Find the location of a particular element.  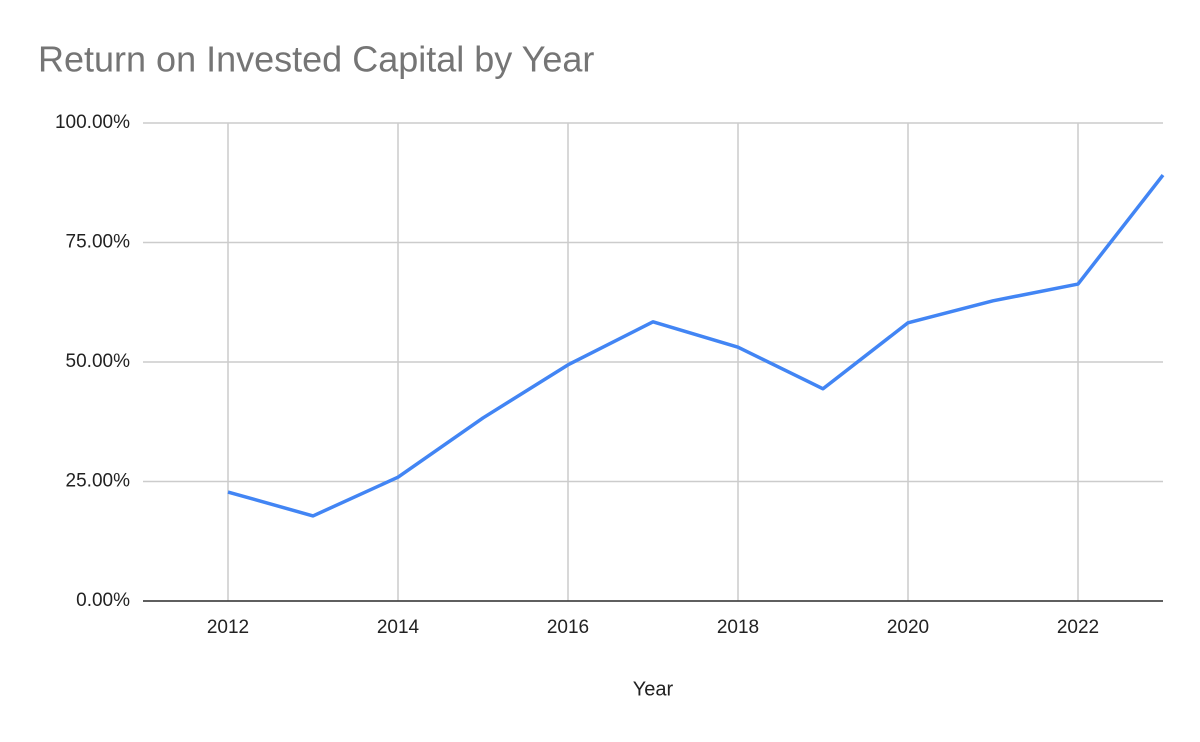

y-tick-label: 0.00% is located at coordinates (103, 600).